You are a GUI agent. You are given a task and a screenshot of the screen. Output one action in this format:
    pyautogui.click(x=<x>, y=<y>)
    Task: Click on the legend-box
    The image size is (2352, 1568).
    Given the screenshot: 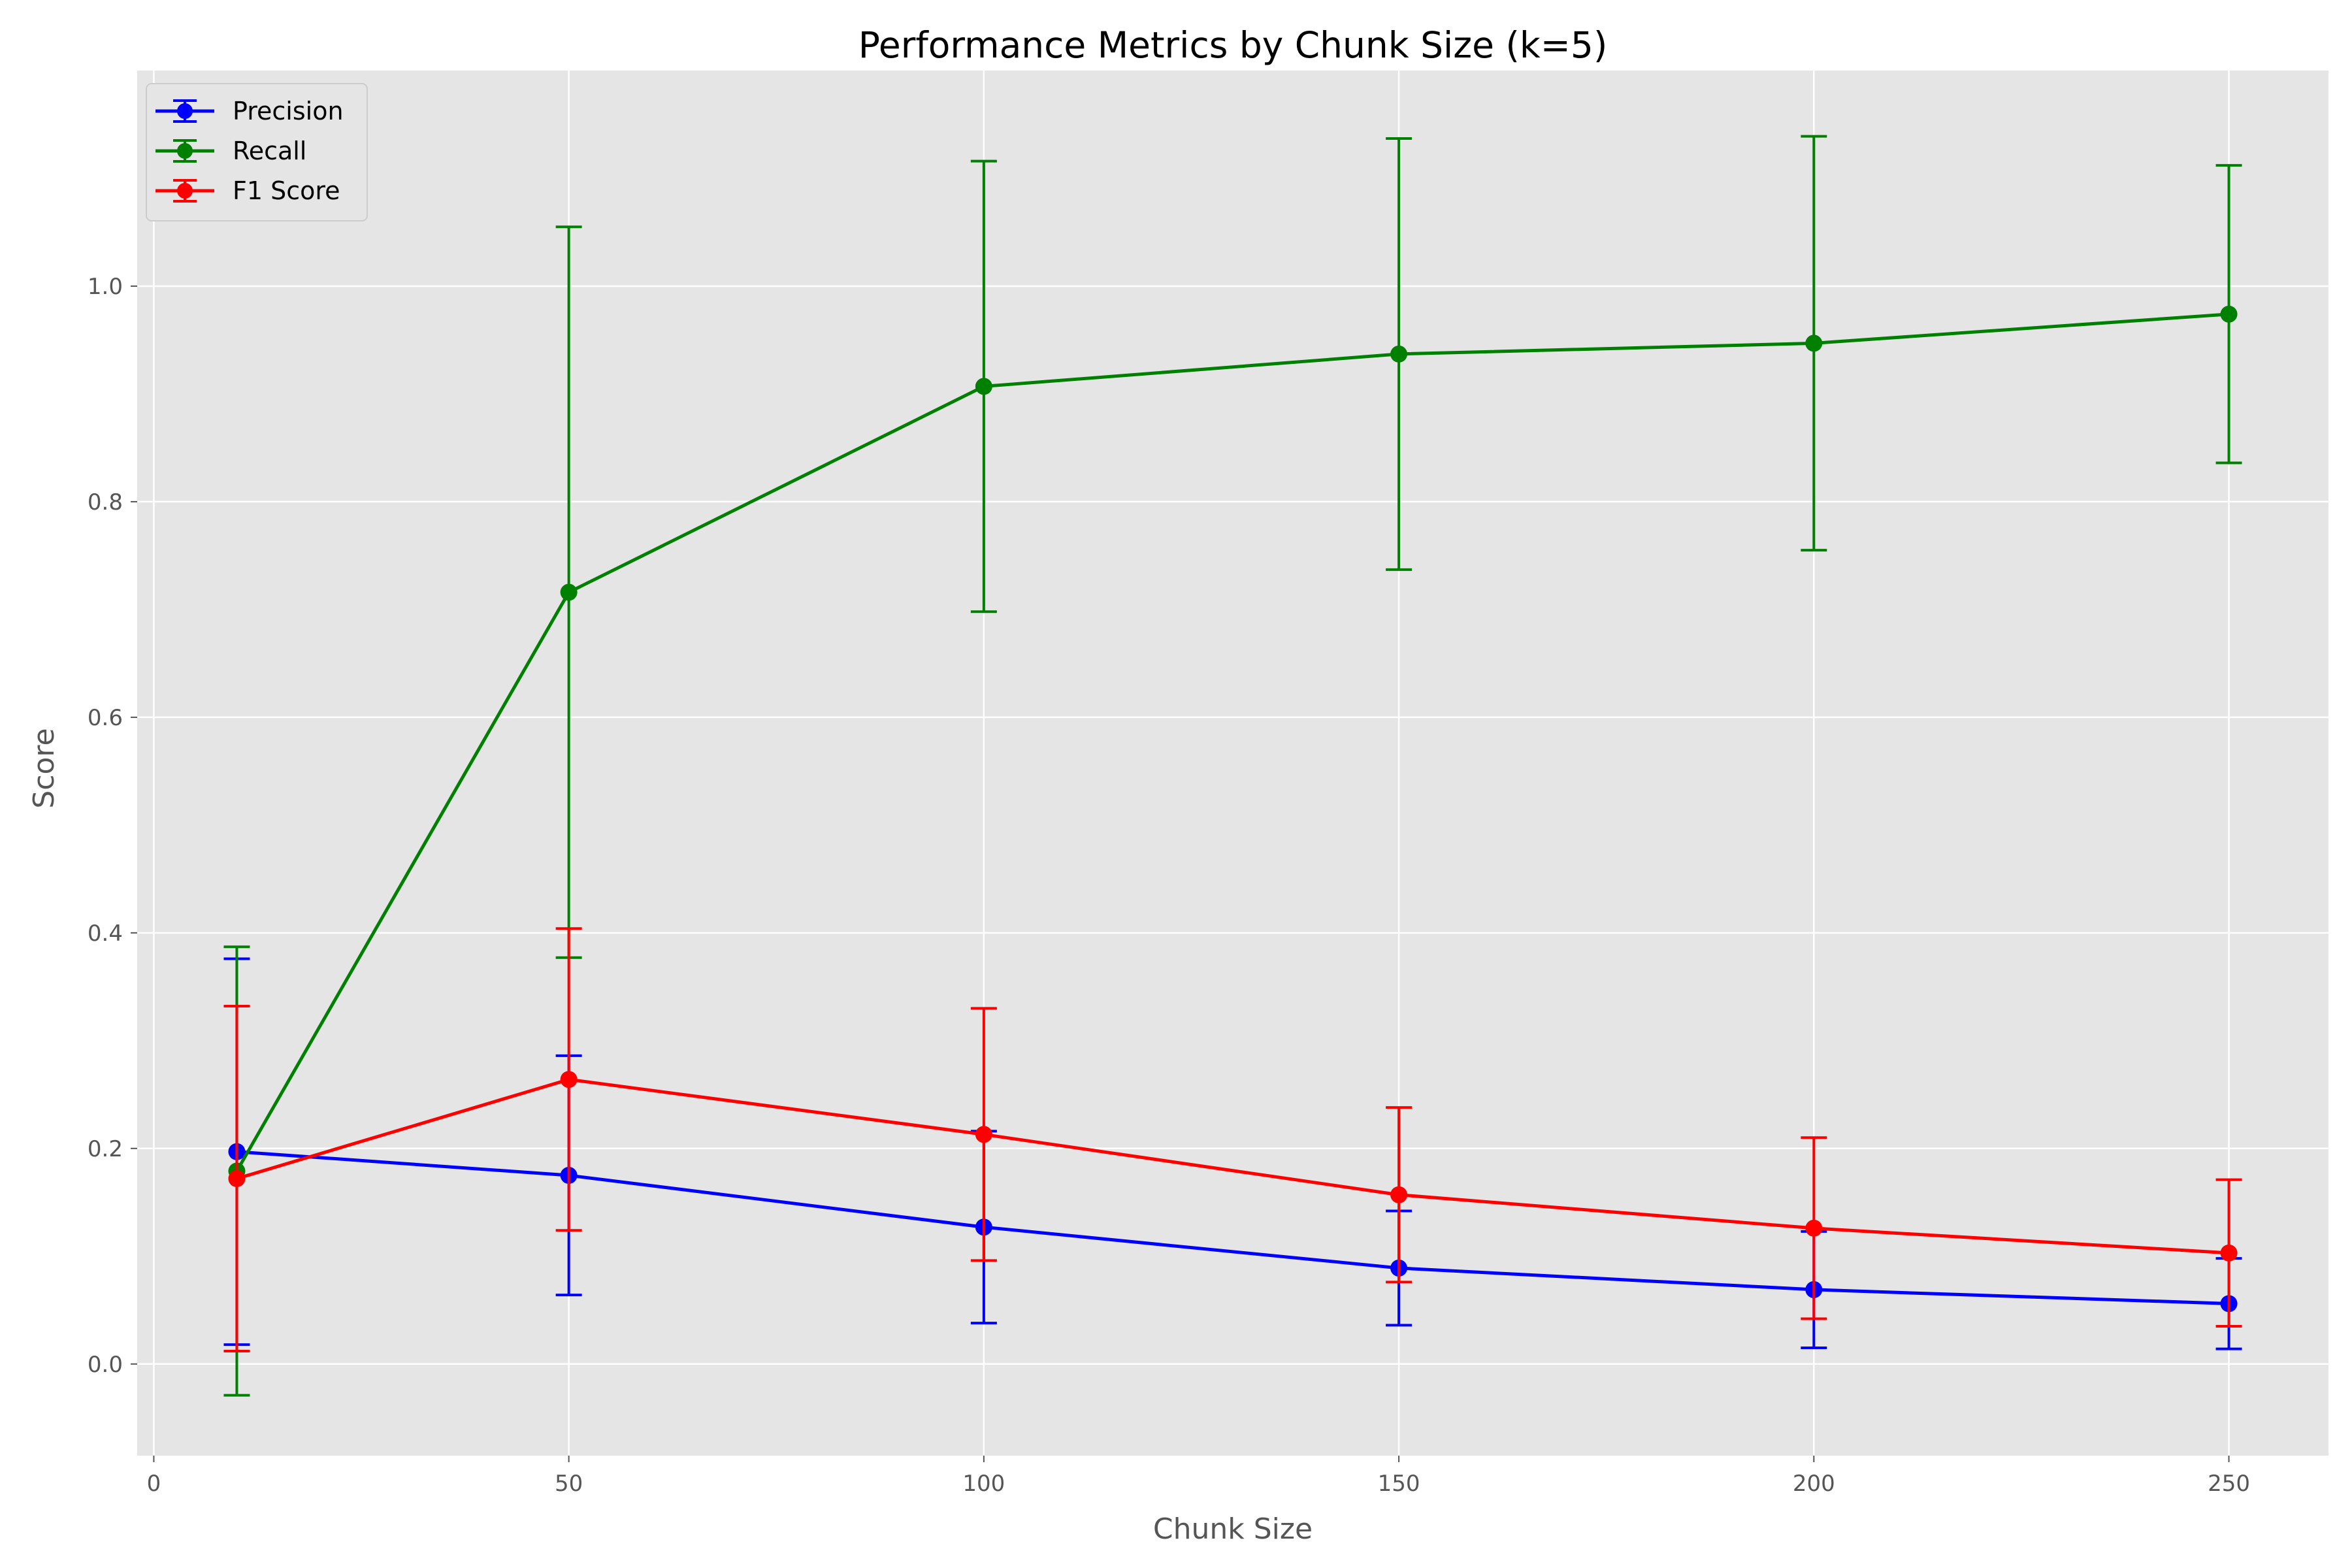 What is the action you would take?
    pyautogui.click(x=257, y=152)
    